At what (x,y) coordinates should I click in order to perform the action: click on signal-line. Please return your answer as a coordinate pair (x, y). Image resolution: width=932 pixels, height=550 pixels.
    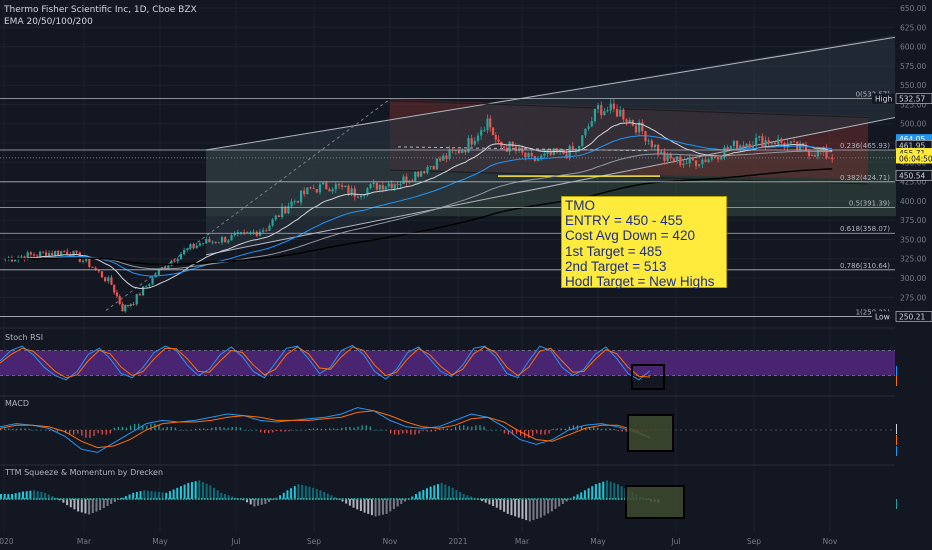
    Looking at the image, I should click on (325, 429).